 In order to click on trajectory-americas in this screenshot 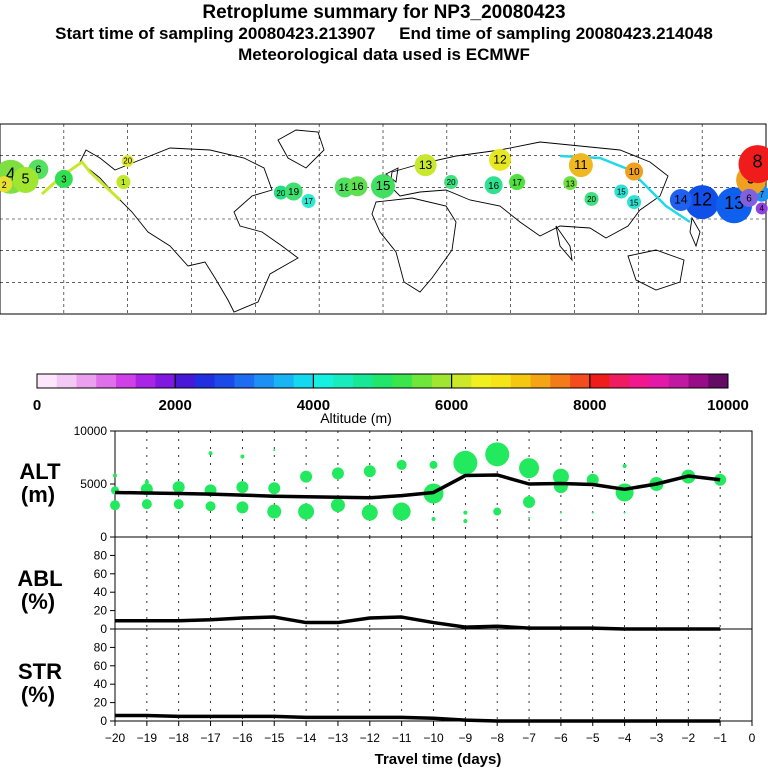, I will do `click(81, 180)`.